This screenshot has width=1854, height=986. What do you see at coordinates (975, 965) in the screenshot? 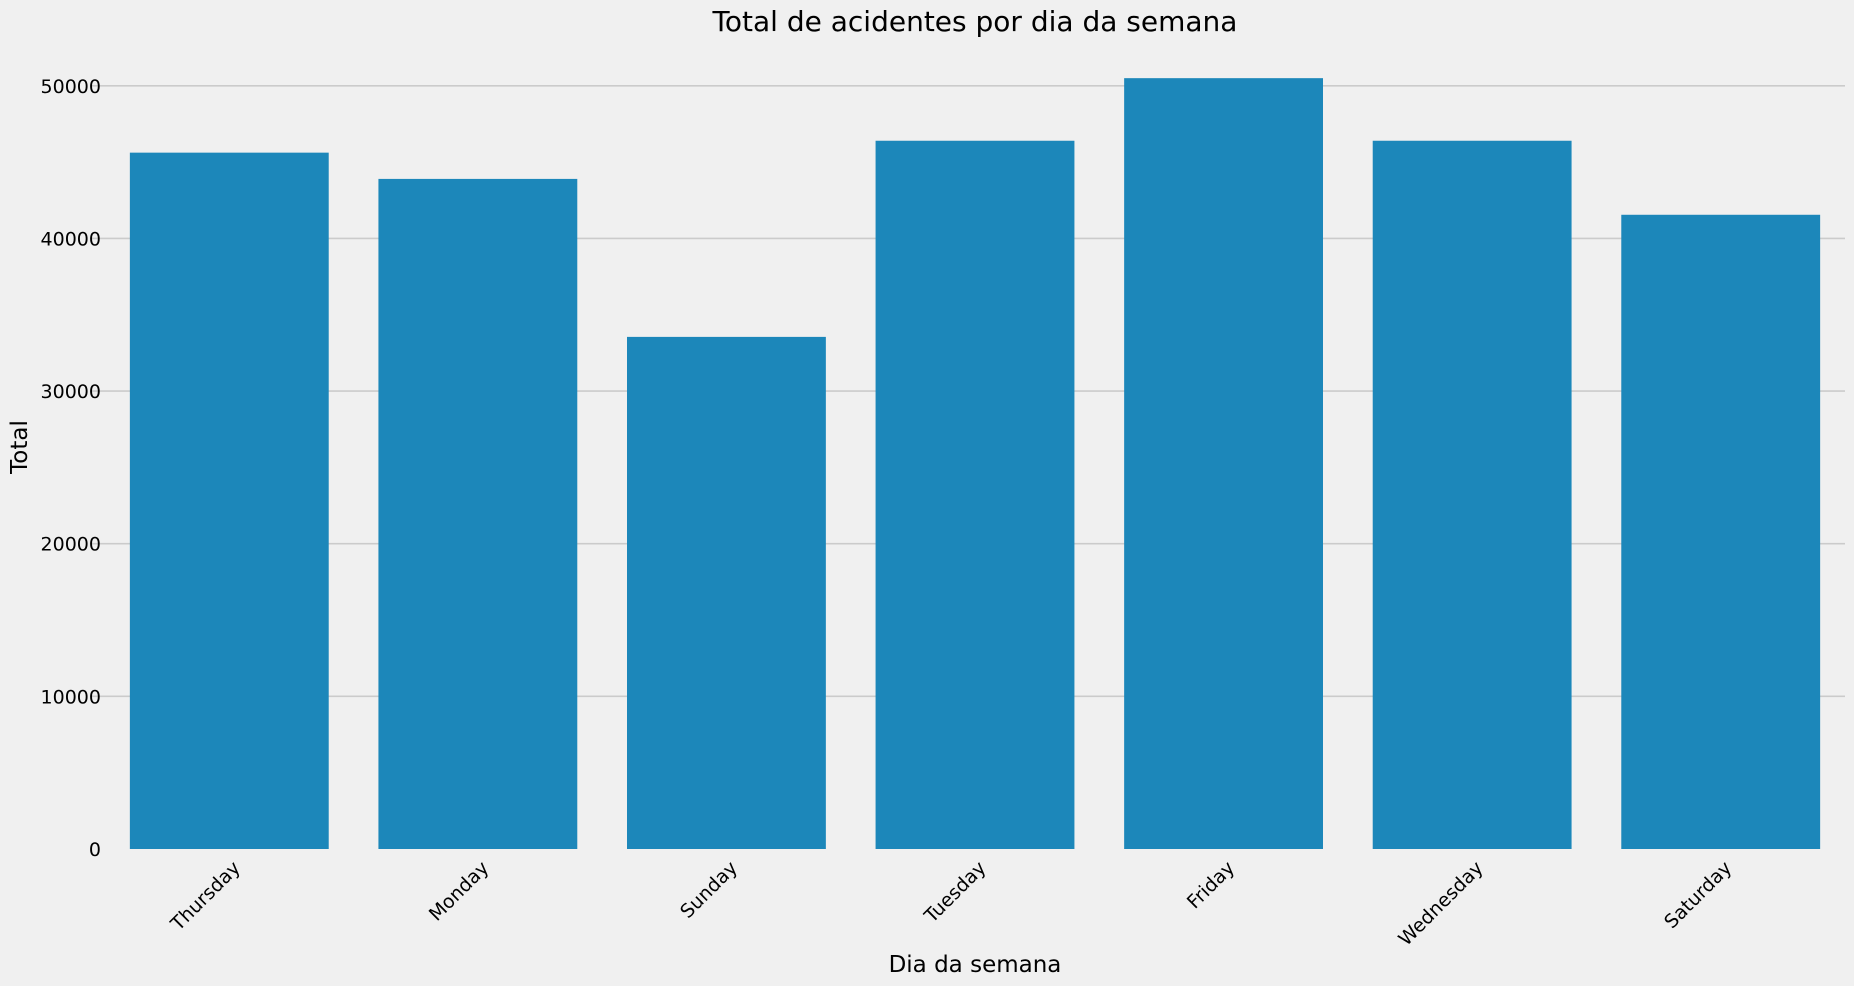
I see `x-axis-label: Dia da semana` at bounding box center [975, 965].